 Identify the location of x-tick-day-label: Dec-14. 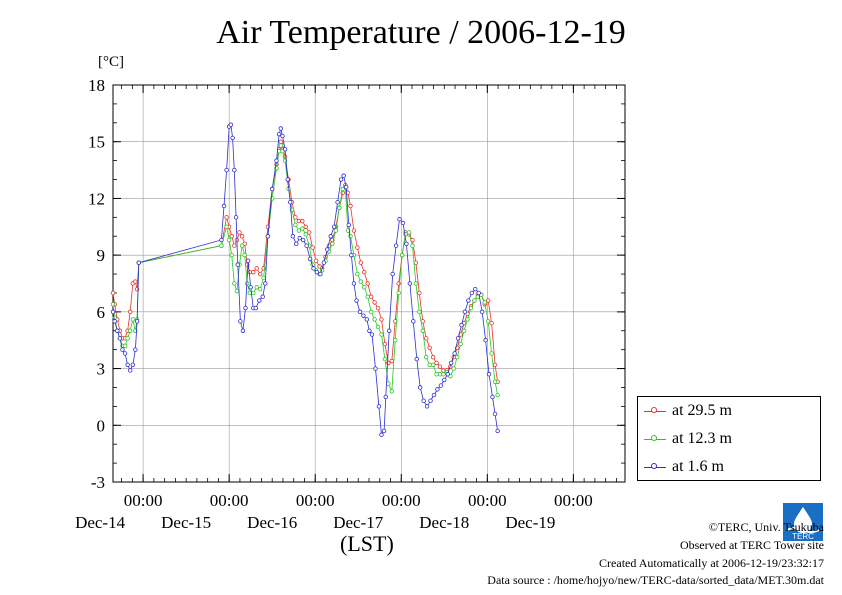
(100, 522).